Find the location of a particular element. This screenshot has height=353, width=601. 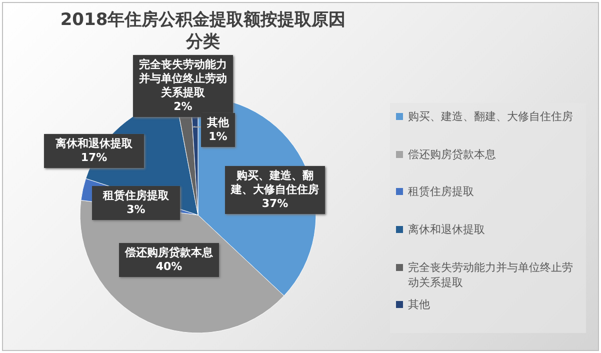

slice-label: 偿还购房贷款本息 is located at coordinates (169, 253).